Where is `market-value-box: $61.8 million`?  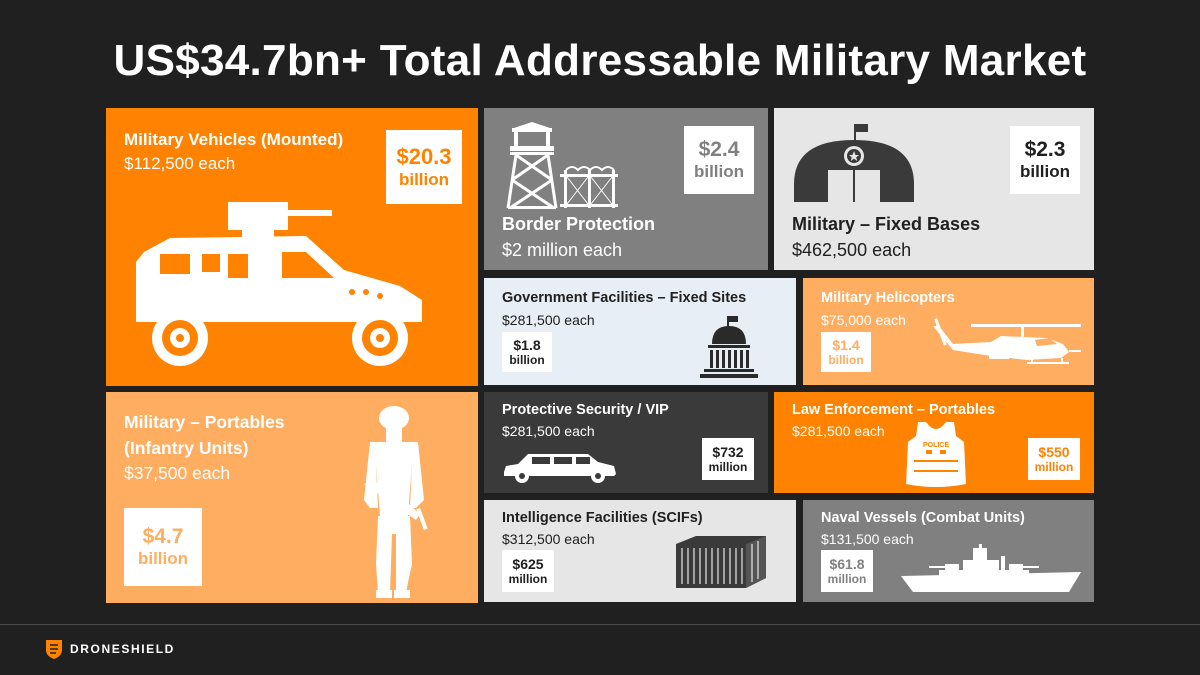 market-value-box: $61.8 million is located at coordinates (847, 571).